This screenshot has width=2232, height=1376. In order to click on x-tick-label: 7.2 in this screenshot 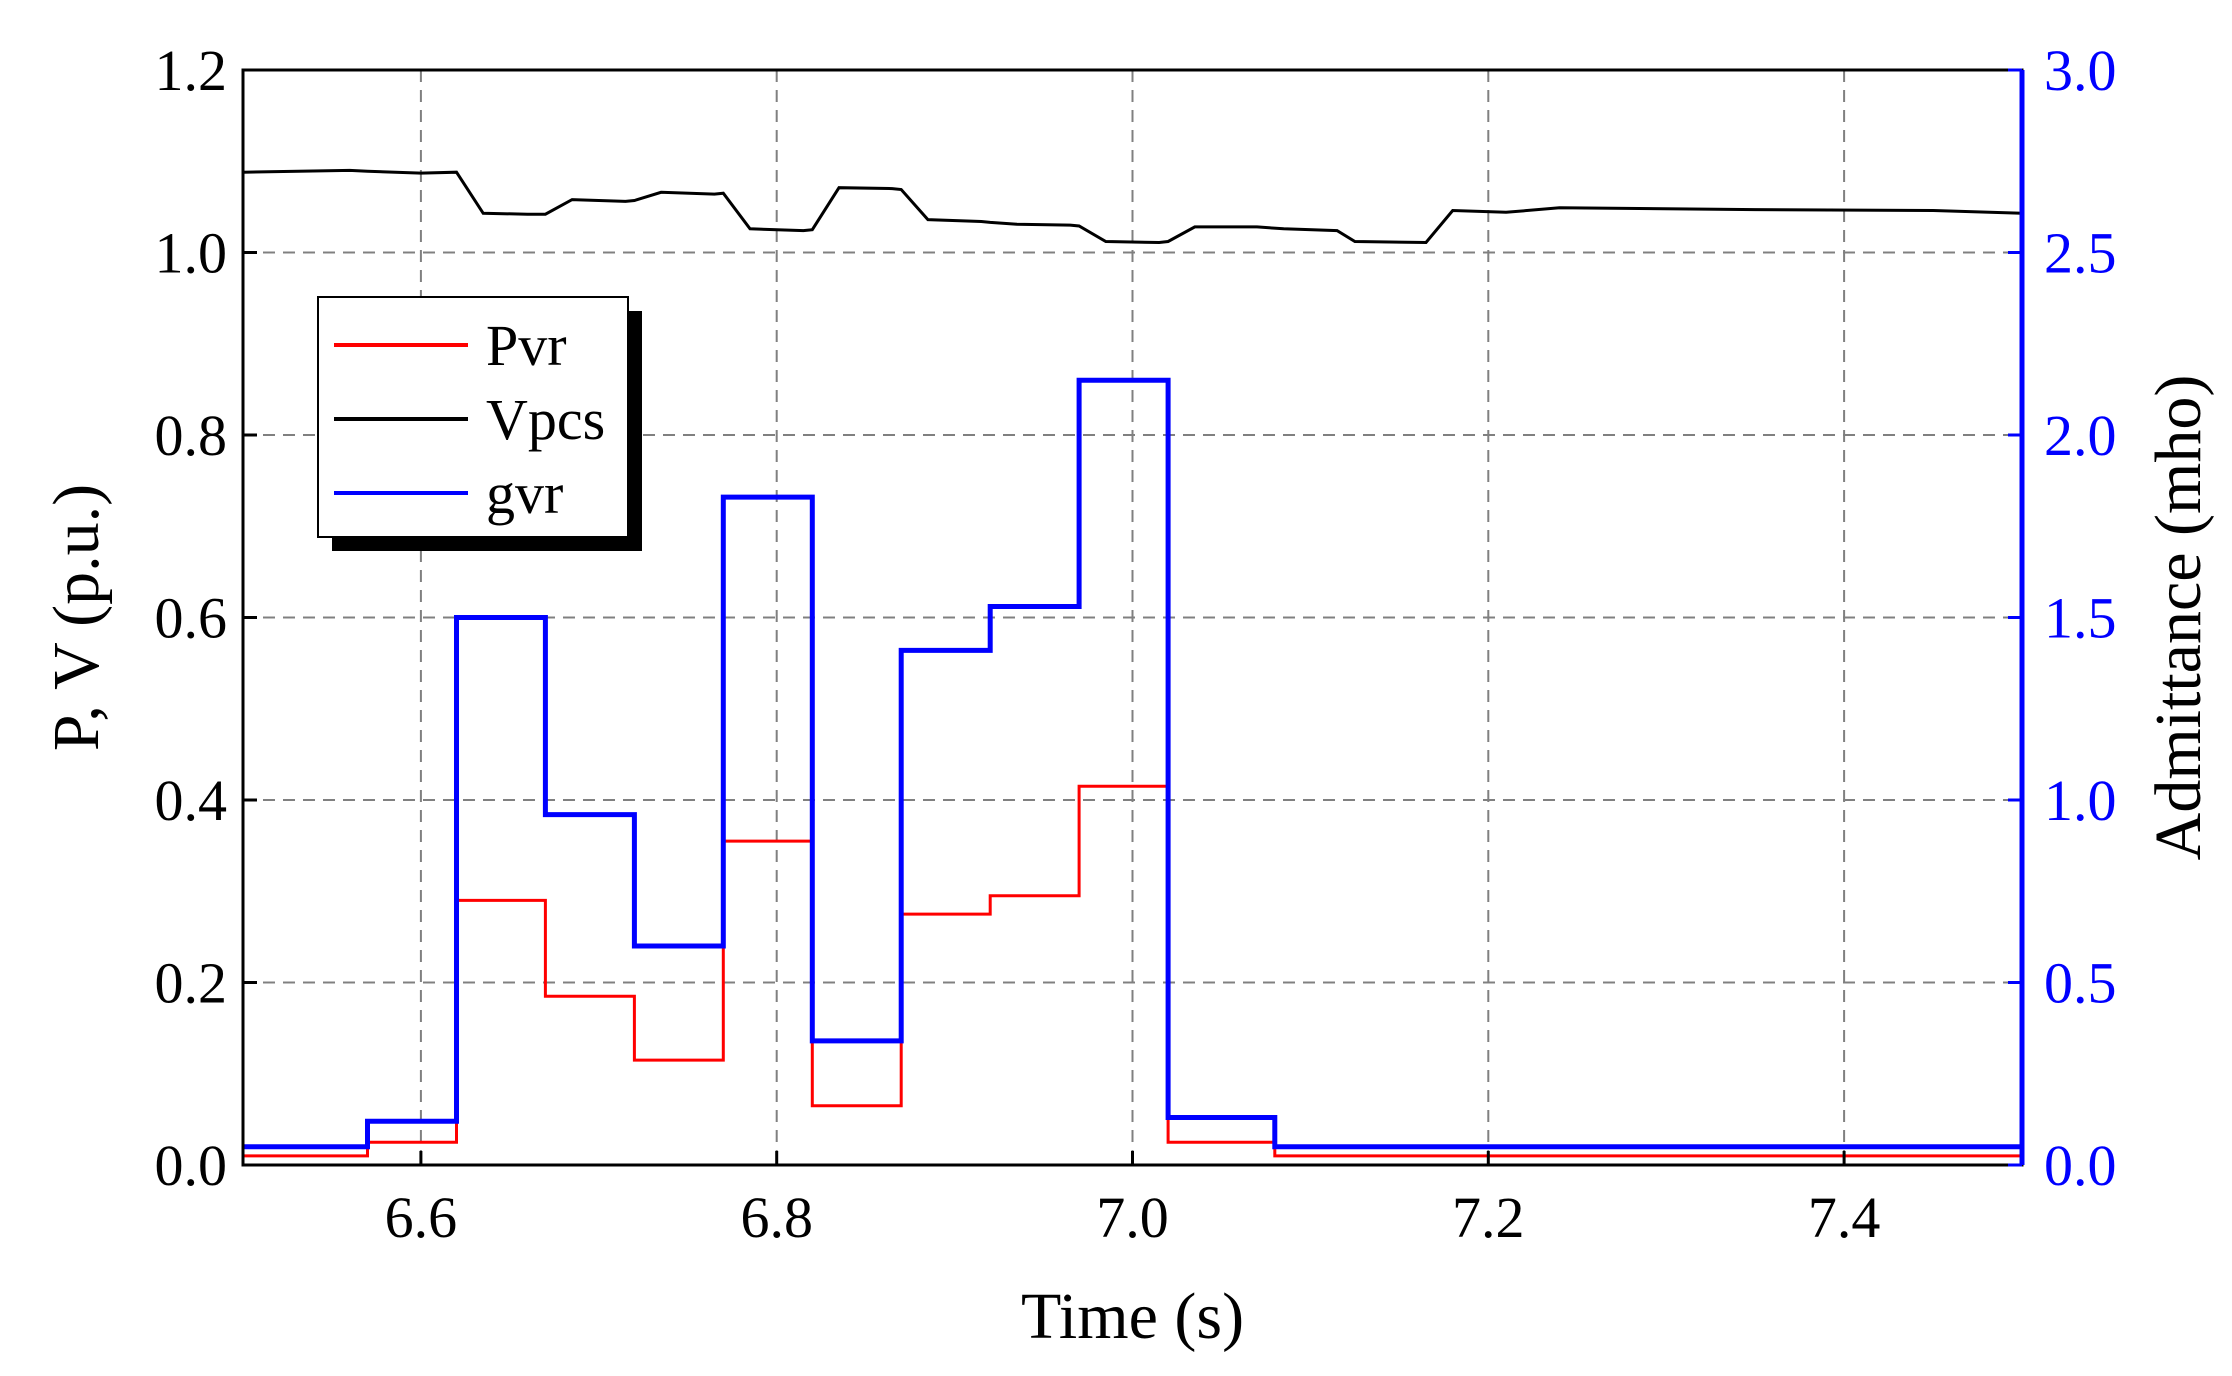, I will do `click(1488, 1217)`.